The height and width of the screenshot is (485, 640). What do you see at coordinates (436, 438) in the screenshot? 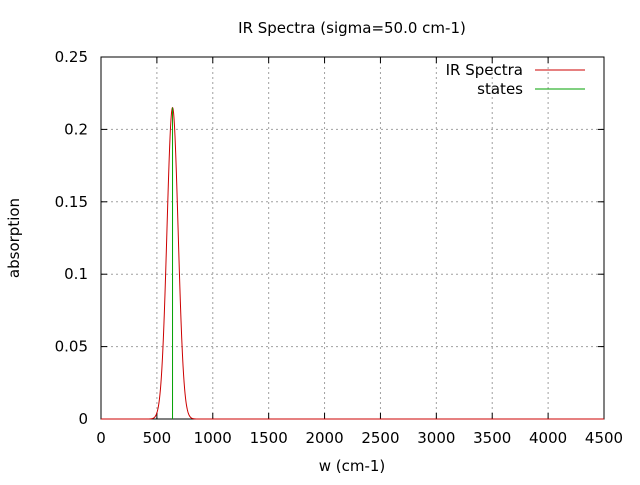
I see `x-tick-label: 3000` at bounding box center [436, 438].